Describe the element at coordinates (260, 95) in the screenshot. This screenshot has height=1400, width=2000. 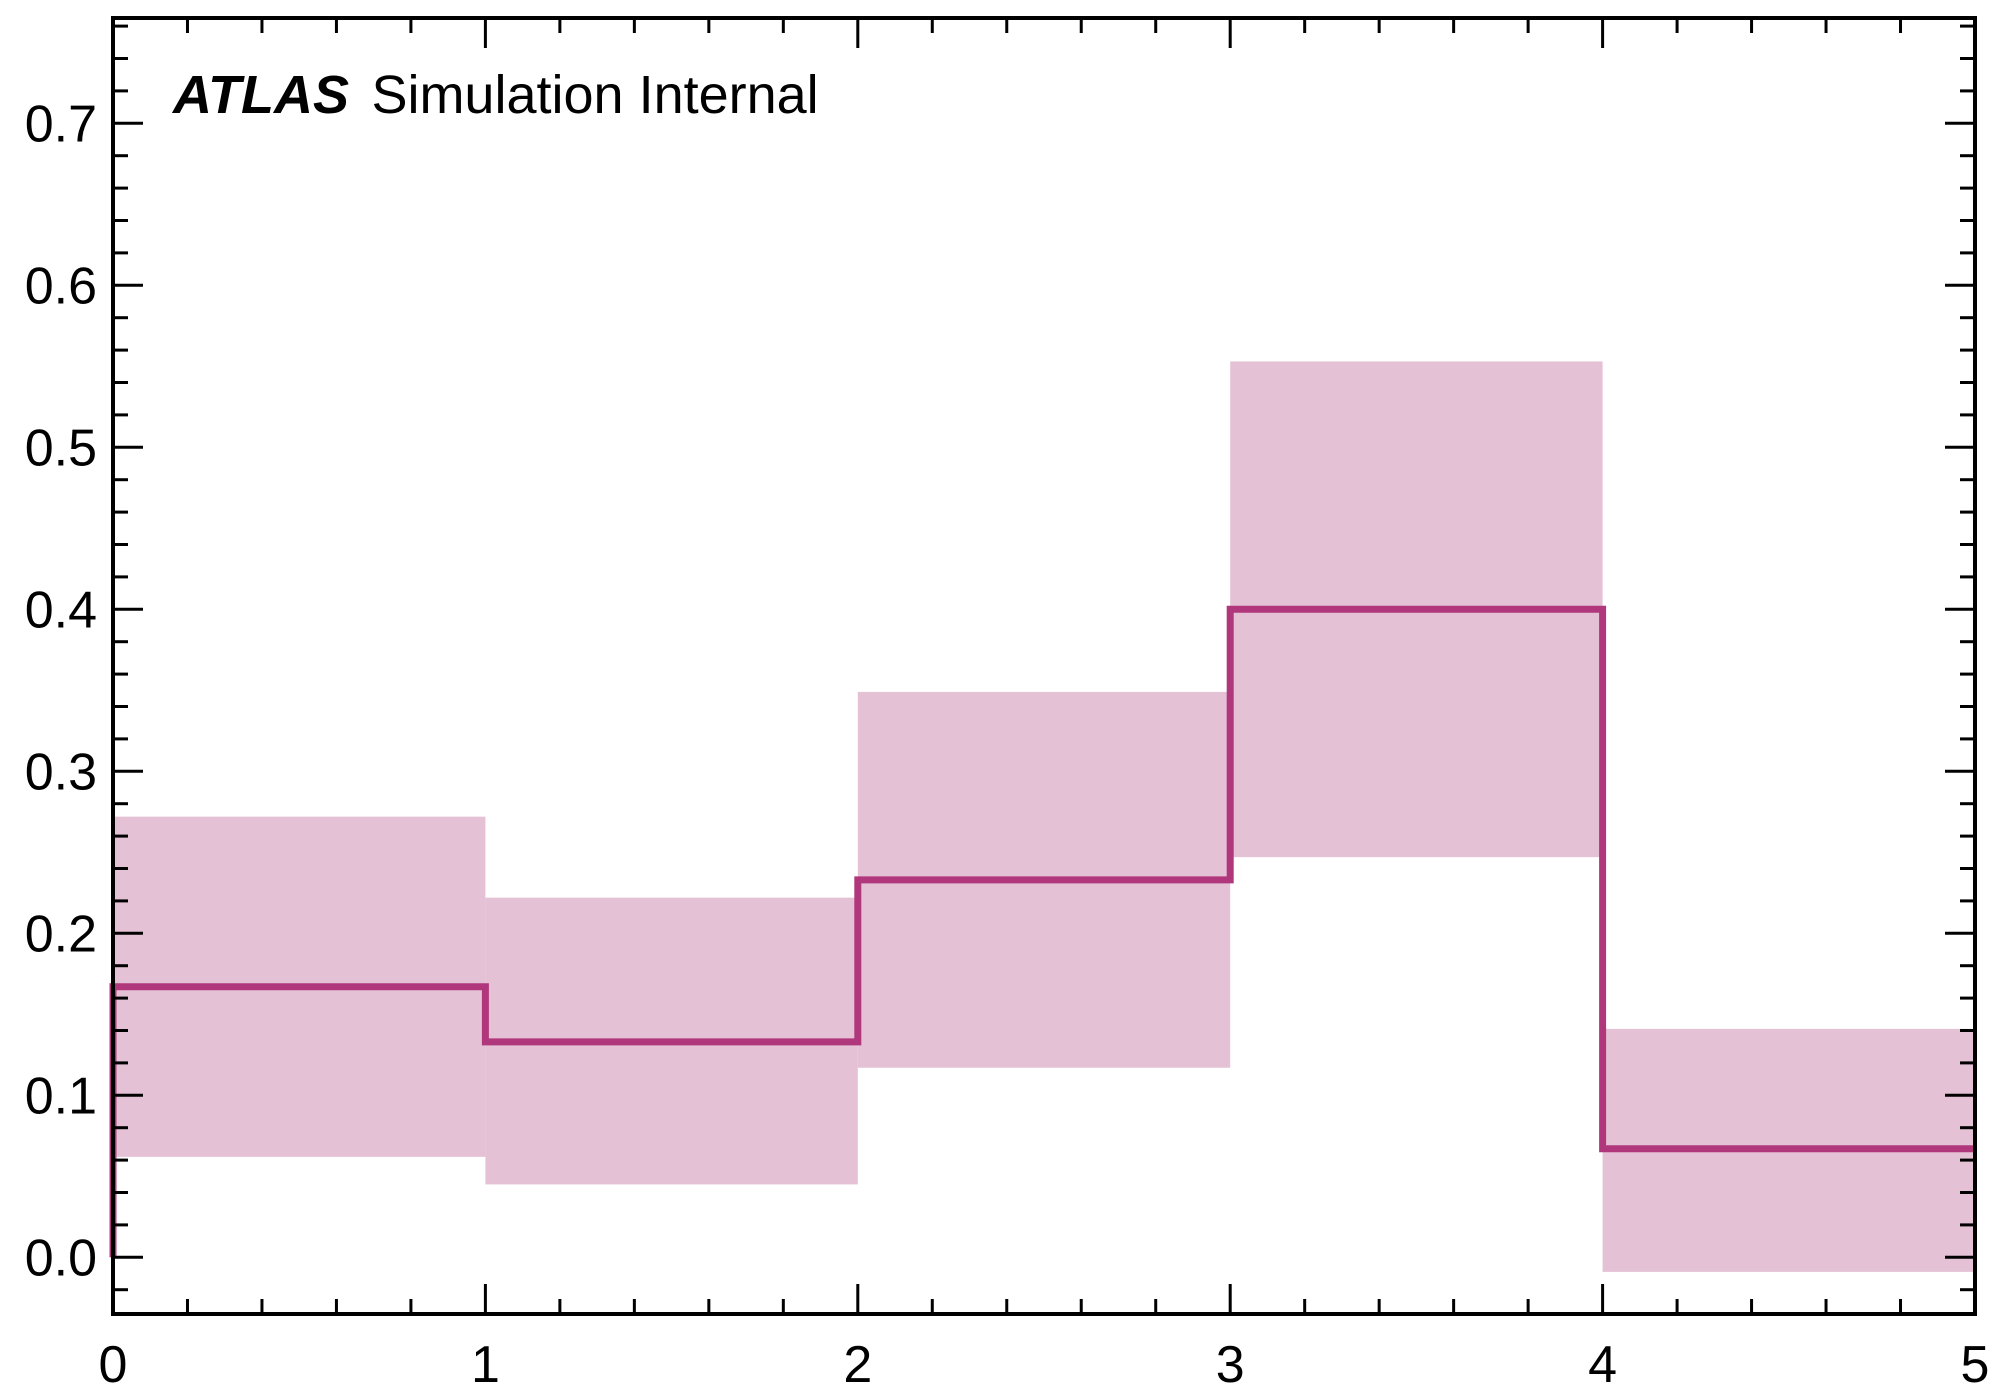
I see `atlas-experiment-label: ATLAS` at that location.